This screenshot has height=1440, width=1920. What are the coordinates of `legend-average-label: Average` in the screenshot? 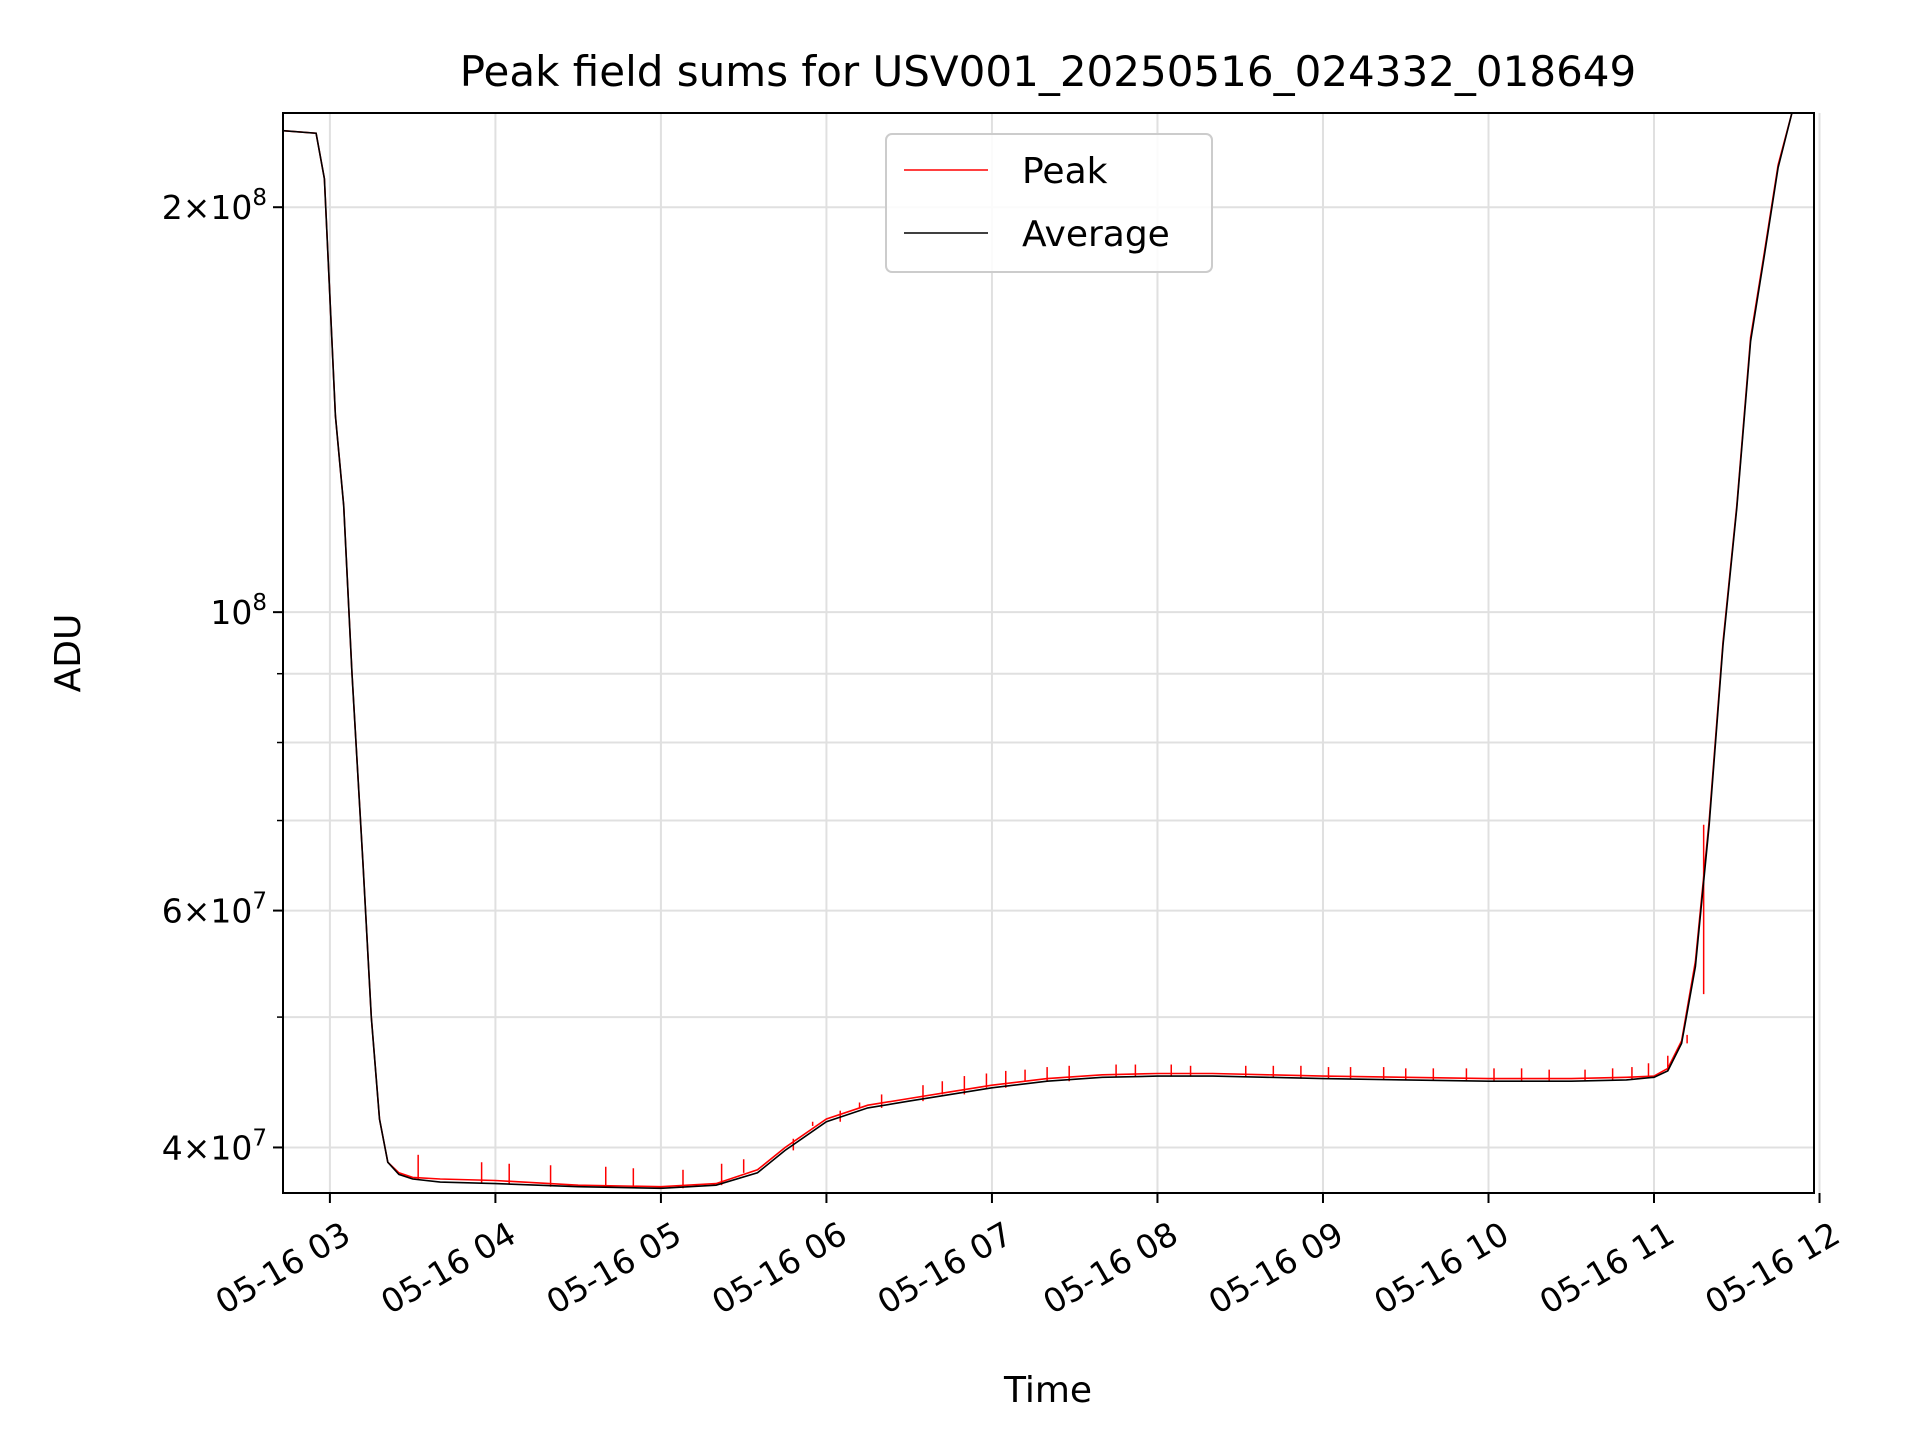 It's located at (1096, 234).